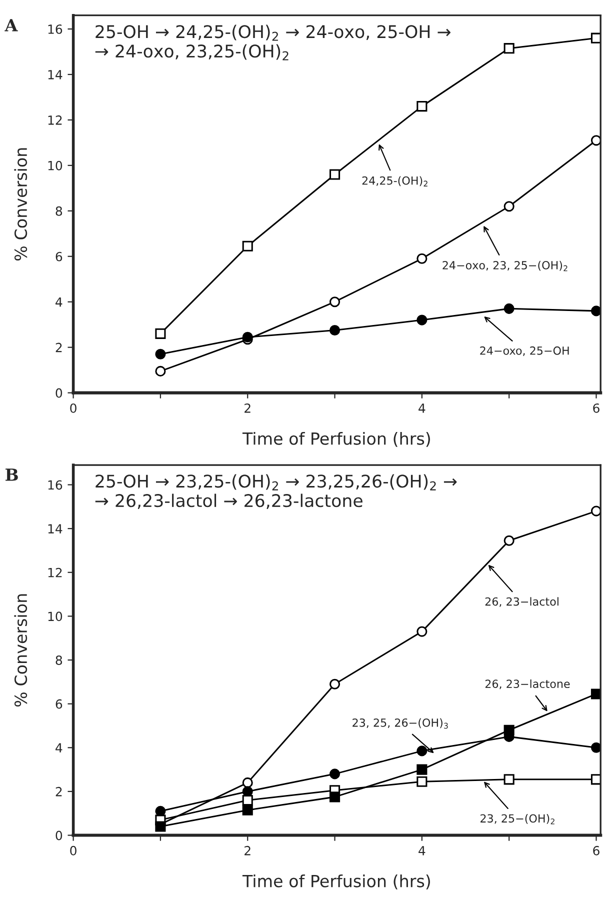 Image resolution: width=616 pixels, height=903 pixels. Describe the element at coordinates (12, 474) in the screenshot. I see `text: B` at that location.